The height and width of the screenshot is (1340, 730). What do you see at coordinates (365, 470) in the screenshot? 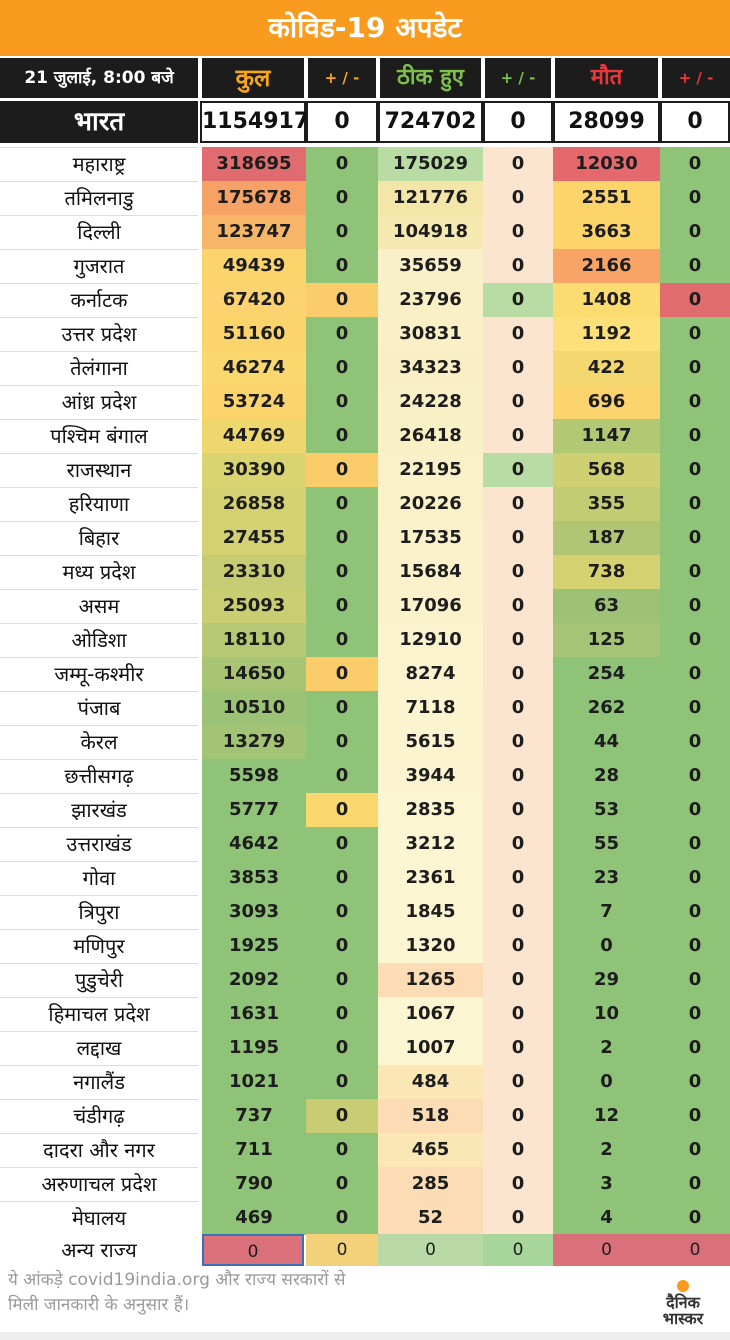
I see `table-row: राजस्थान 30390 0 22195 0 568 0` at bounding box center [365, 470].